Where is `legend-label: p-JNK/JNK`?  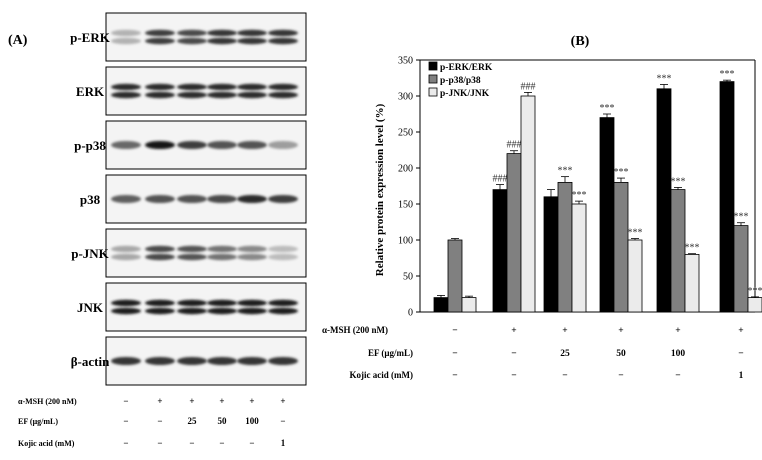 legend-label: p-JNK/JNK is located at coordinates (465, 94).